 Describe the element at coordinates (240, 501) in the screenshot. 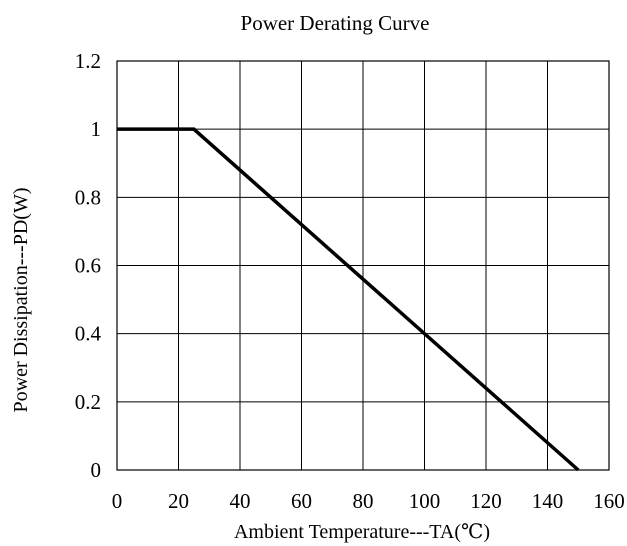

I see `x-tick-label: 40` at that location.